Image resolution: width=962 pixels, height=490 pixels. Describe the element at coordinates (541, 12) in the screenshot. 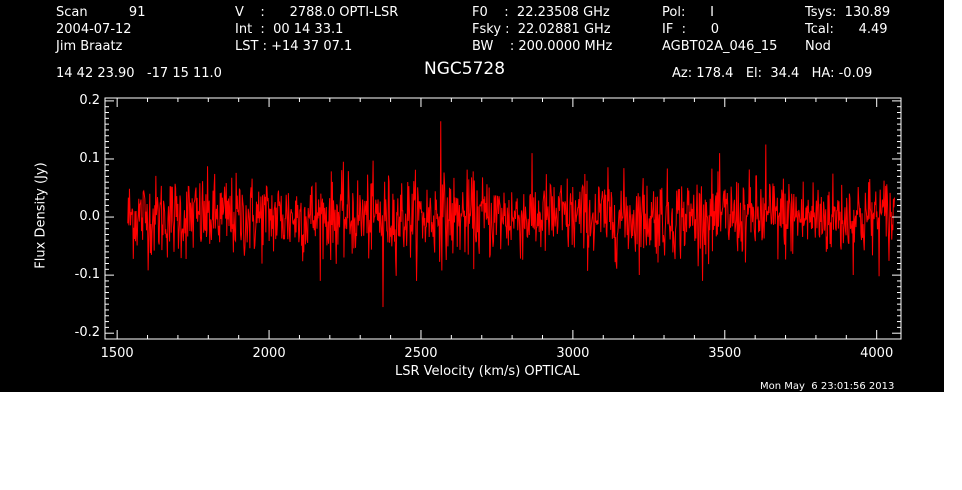

I see `header-col3-line1: F0 : 22.23508 GHz` at that location.